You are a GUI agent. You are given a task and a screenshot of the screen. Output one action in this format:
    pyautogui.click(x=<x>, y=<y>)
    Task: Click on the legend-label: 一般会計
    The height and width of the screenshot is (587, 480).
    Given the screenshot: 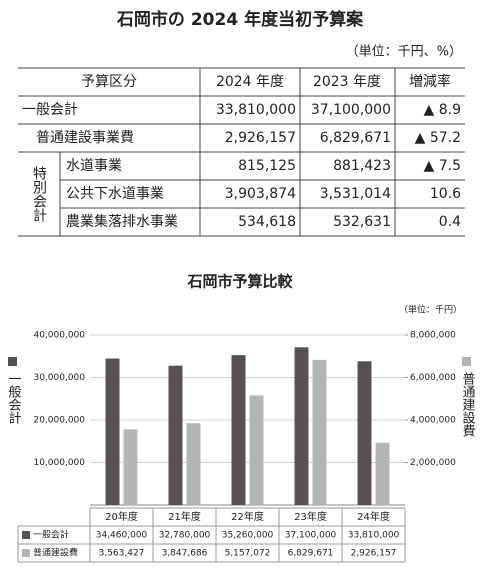 What is the action you would take?
    pyautogui.click(x=51, y=535)
    